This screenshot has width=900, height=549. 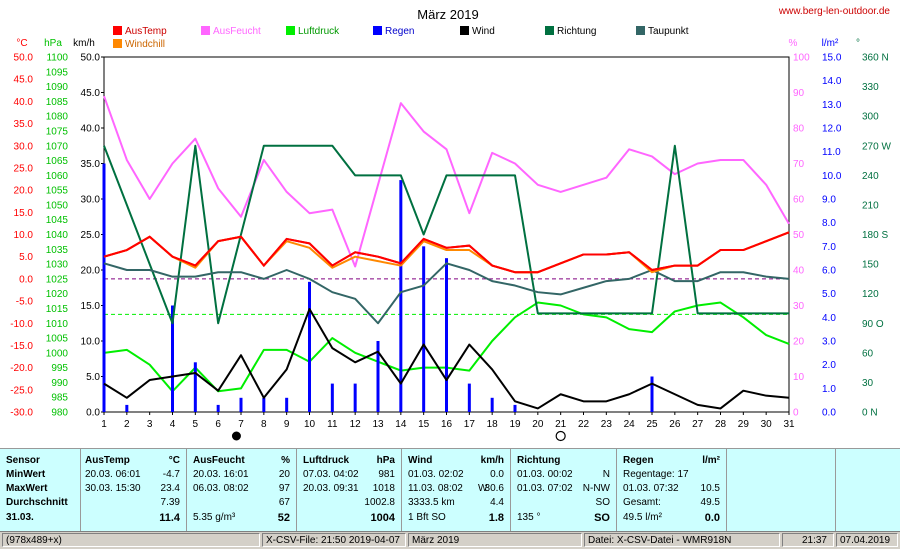 What do you see at coordinates (287, 424) in the screenshot?
I see `x-tick-label: 9` at bounding box center [287, 424].